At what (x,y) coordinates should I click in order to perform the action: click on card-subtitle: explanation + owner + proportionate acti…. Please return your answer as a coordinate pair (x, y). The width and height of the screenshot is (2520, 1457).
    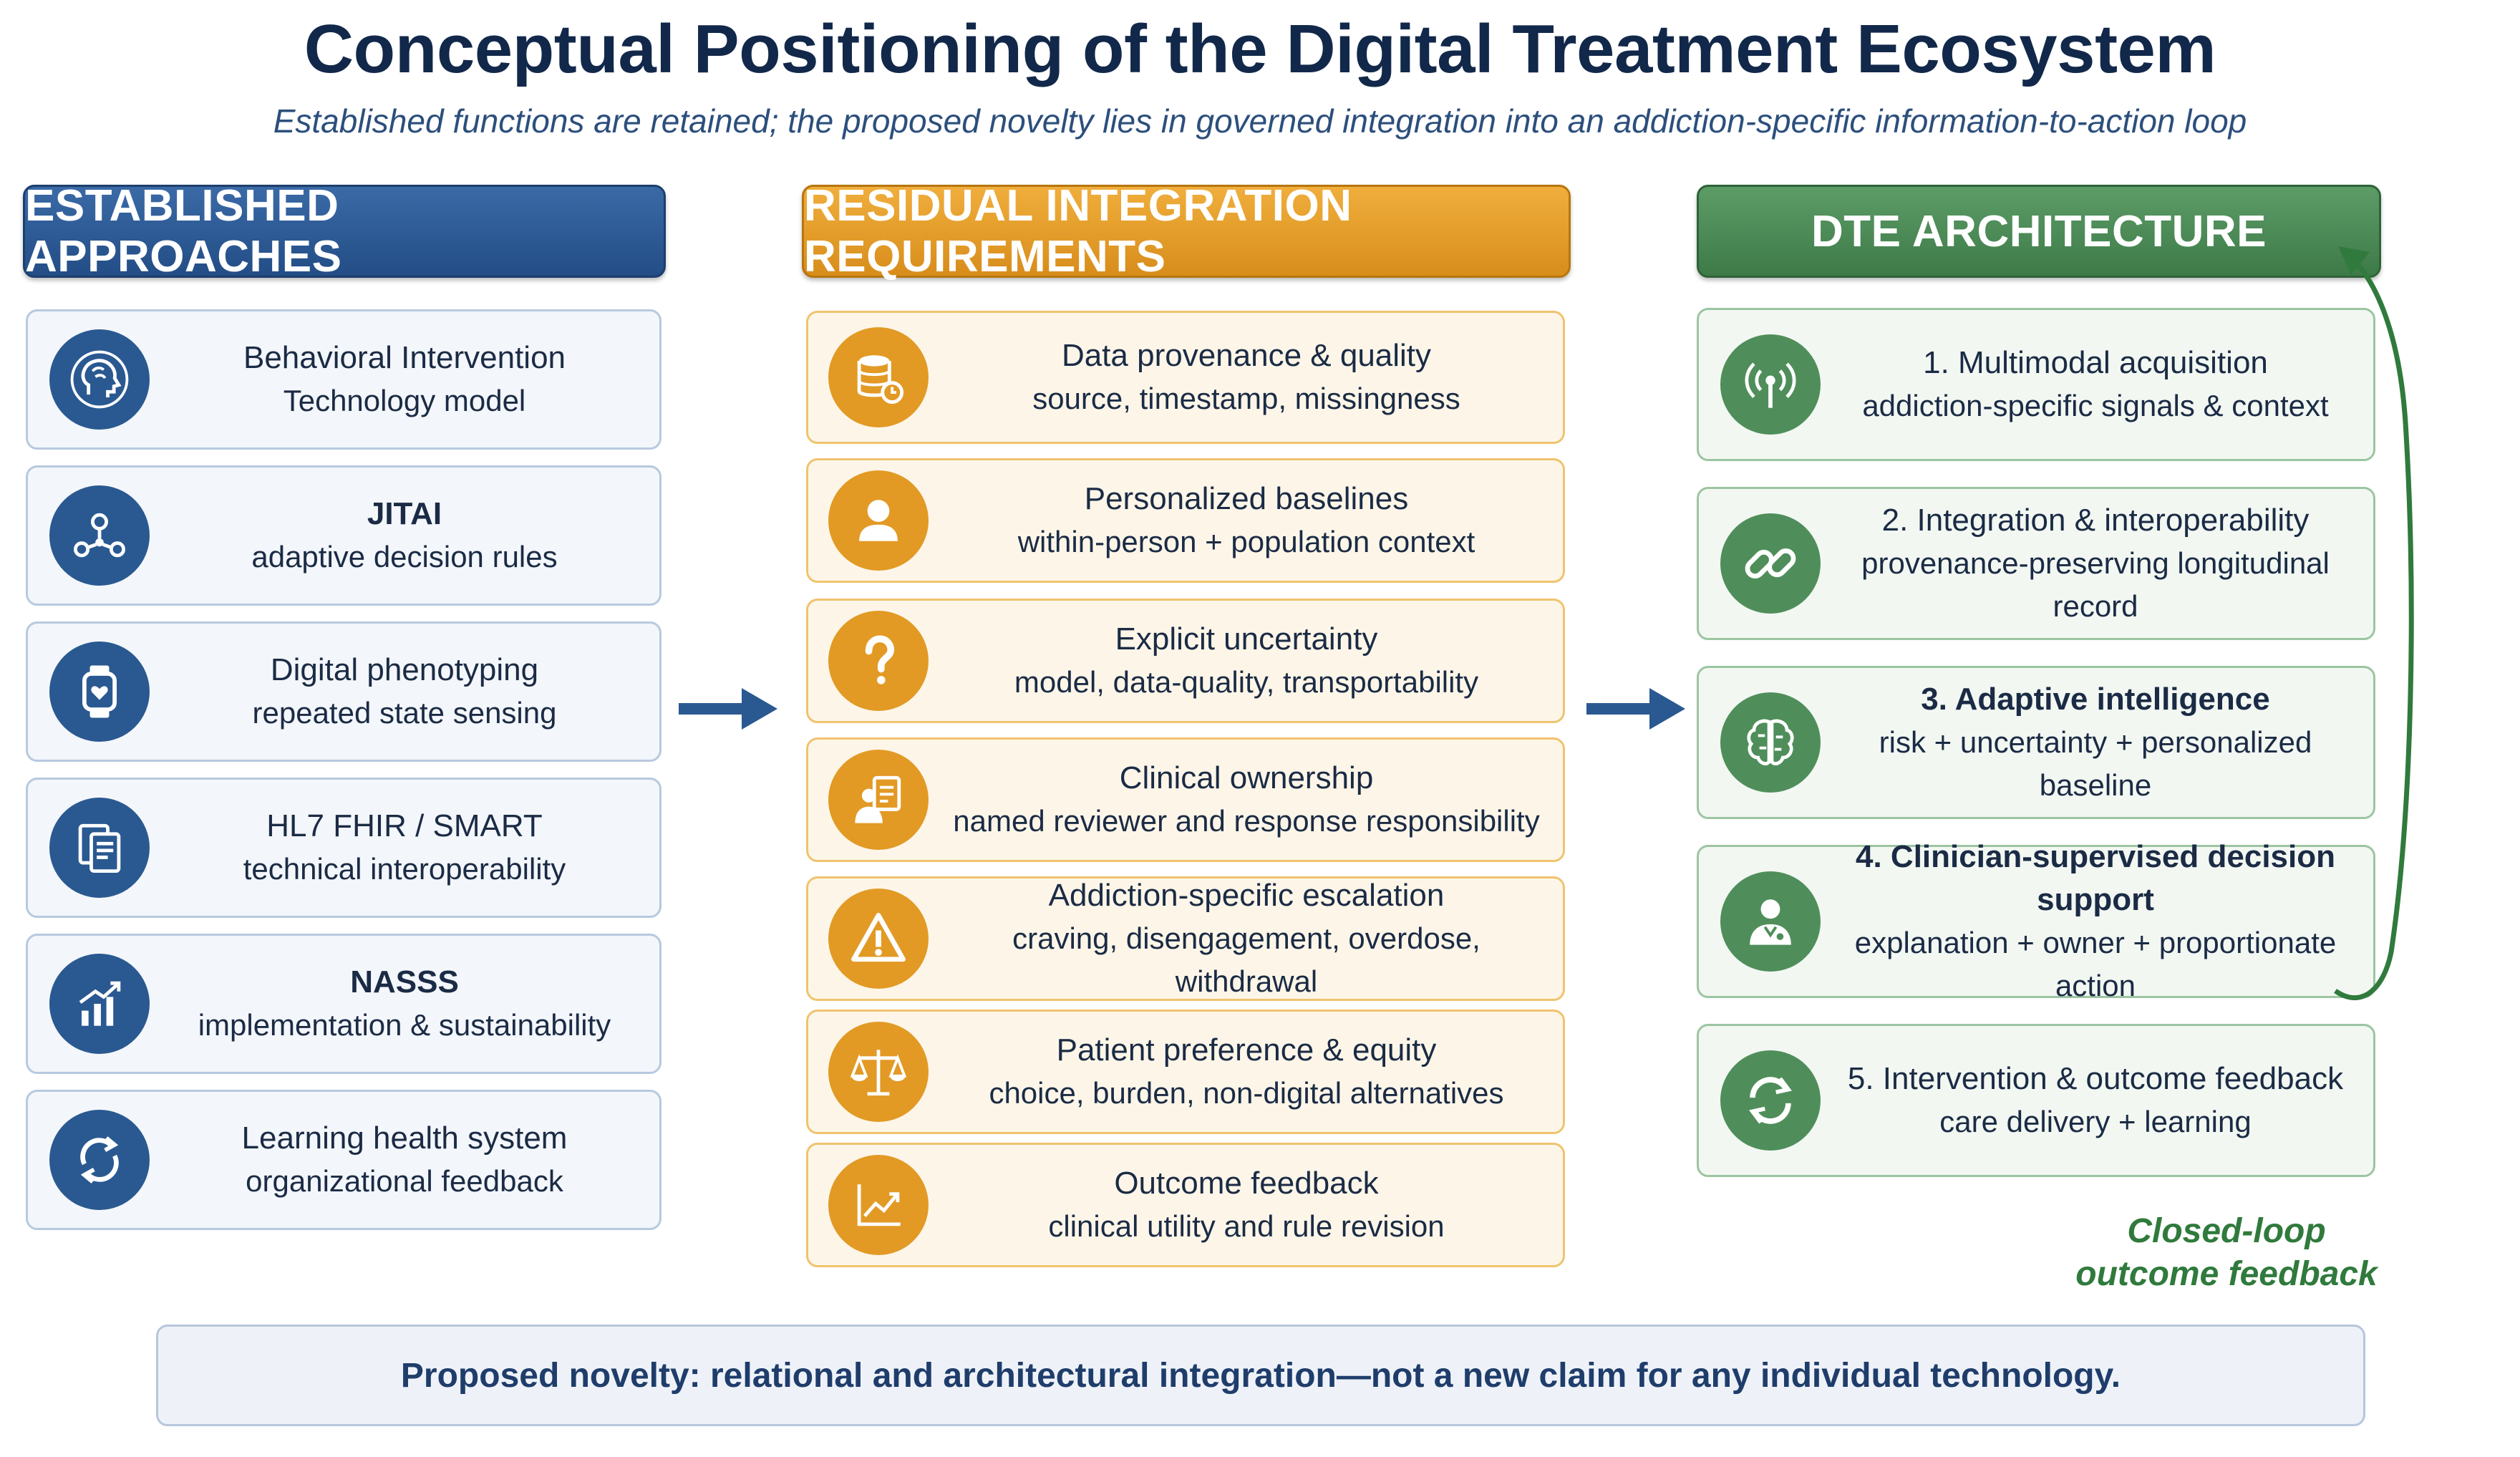
    Looking at the image, I should click on (2095, 964).